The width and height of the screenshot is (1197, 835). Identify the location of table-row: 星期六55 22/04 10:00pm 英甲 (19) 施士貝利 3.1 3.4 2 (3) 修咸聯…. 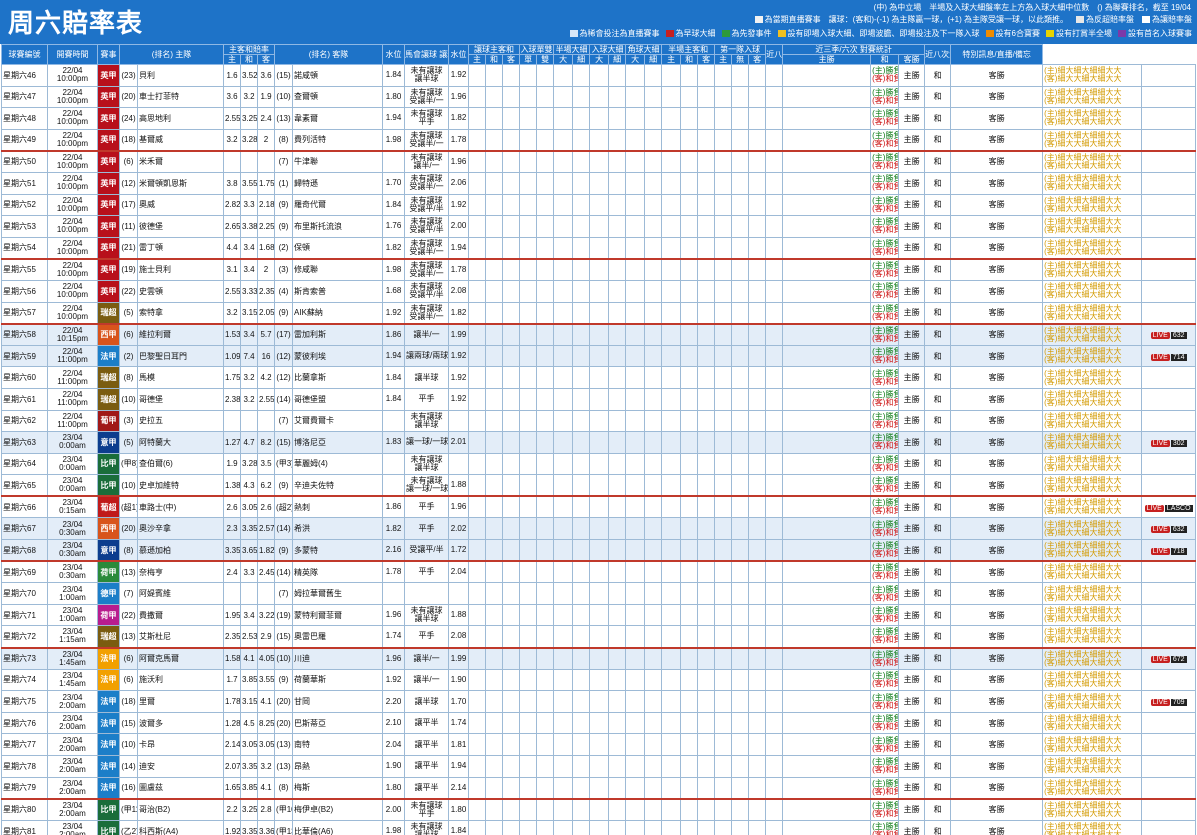
(598, 269).